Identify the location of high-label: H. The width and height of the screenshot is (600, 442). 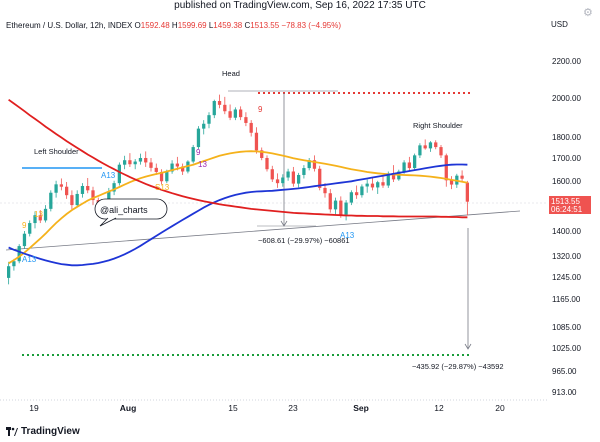
(174, 25).